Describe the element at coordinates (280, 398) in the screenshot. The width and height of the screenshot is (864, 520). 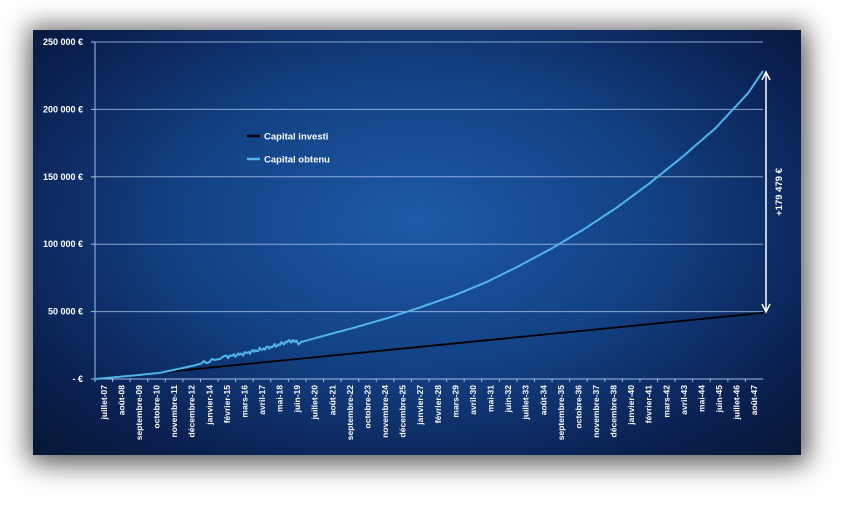
I see `x-tick-label: mai-18` at that location.